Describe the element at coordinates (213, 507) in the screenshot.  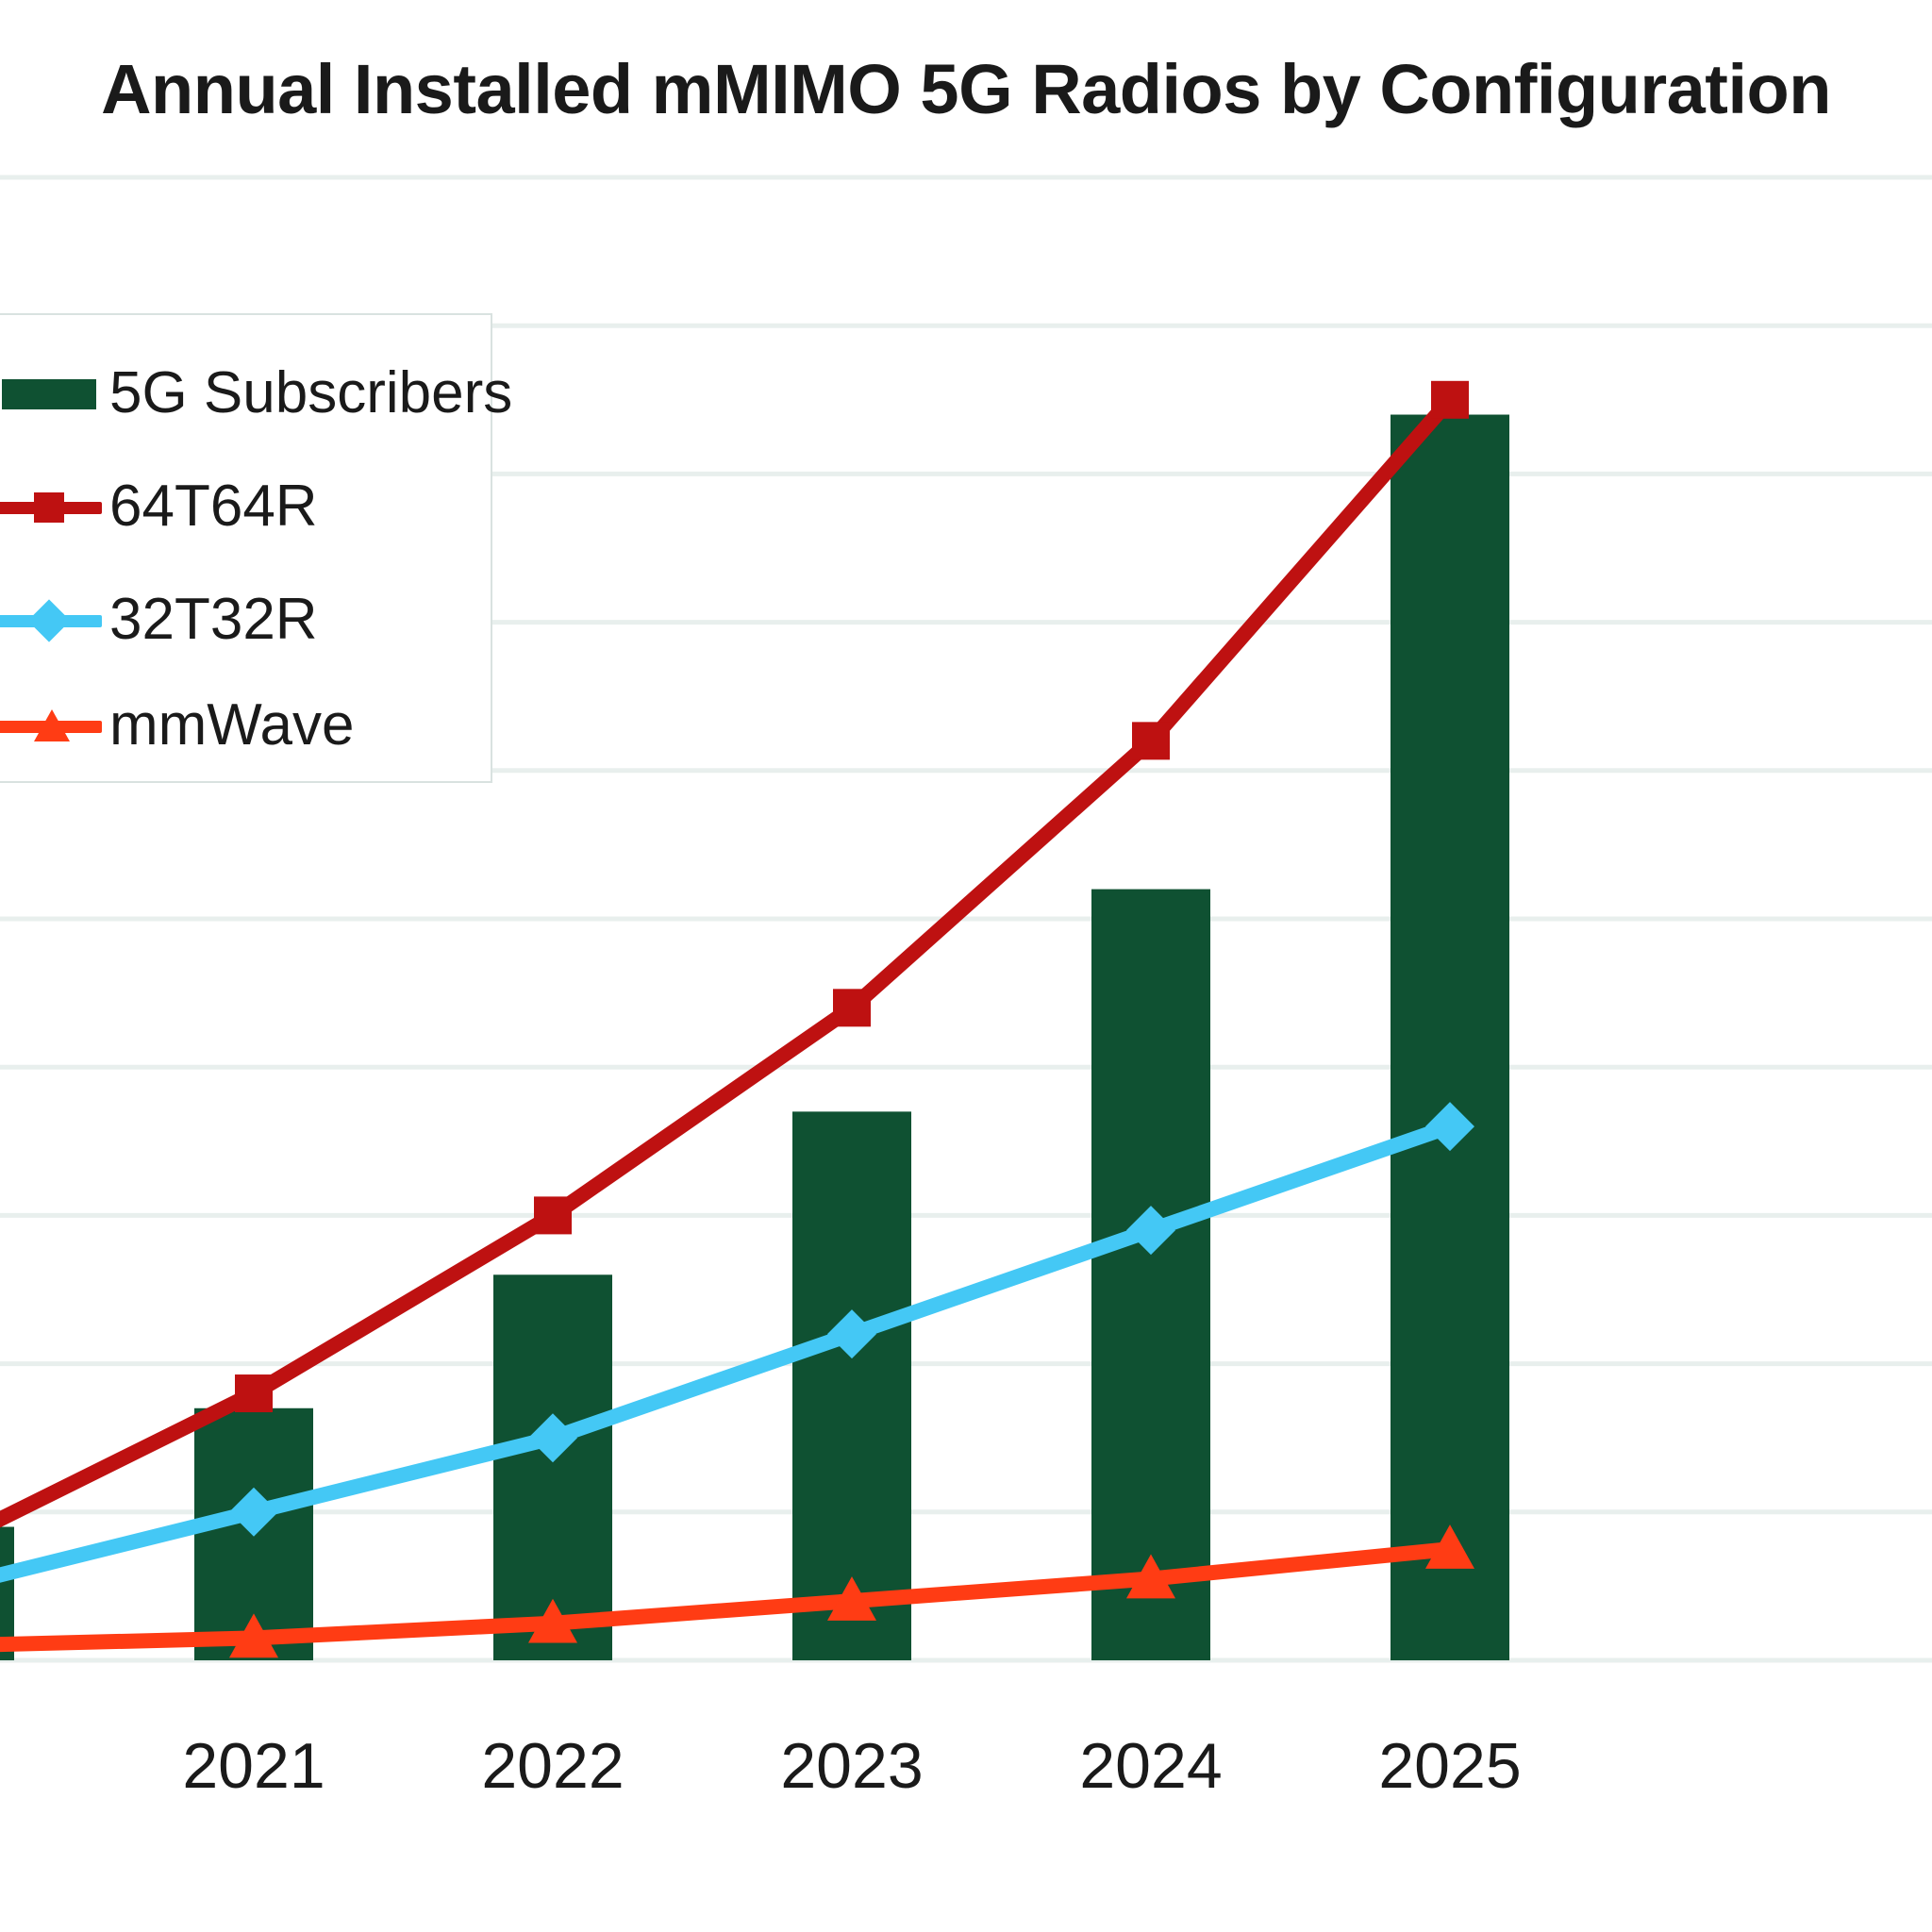
I see `legend-label: 64T64R` at that location.